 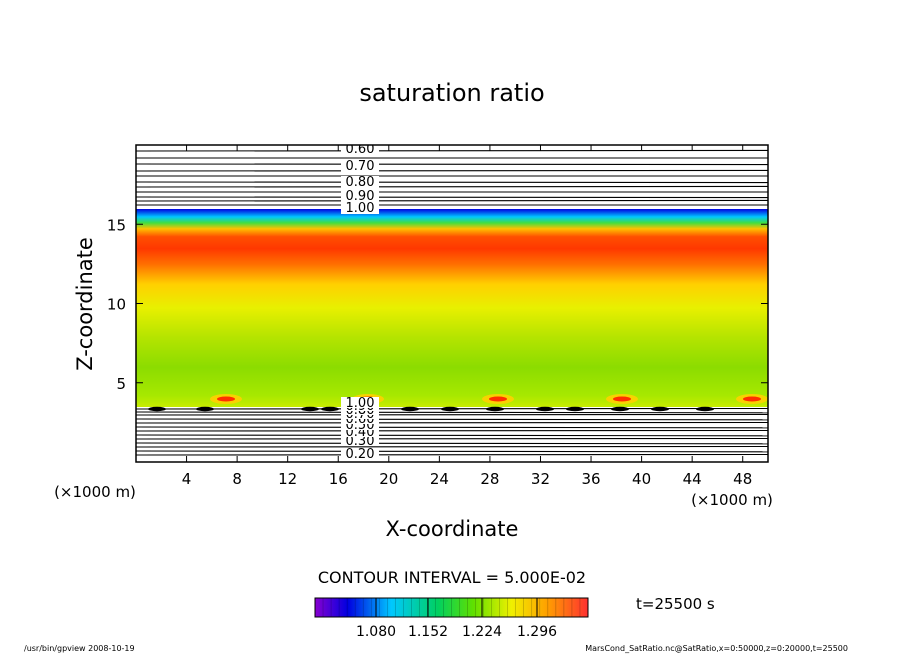 What do you see at coordinates (540, 479) in the screenshot?
I see `x-tick-label-32: 32` at bounding box center [540, 479].